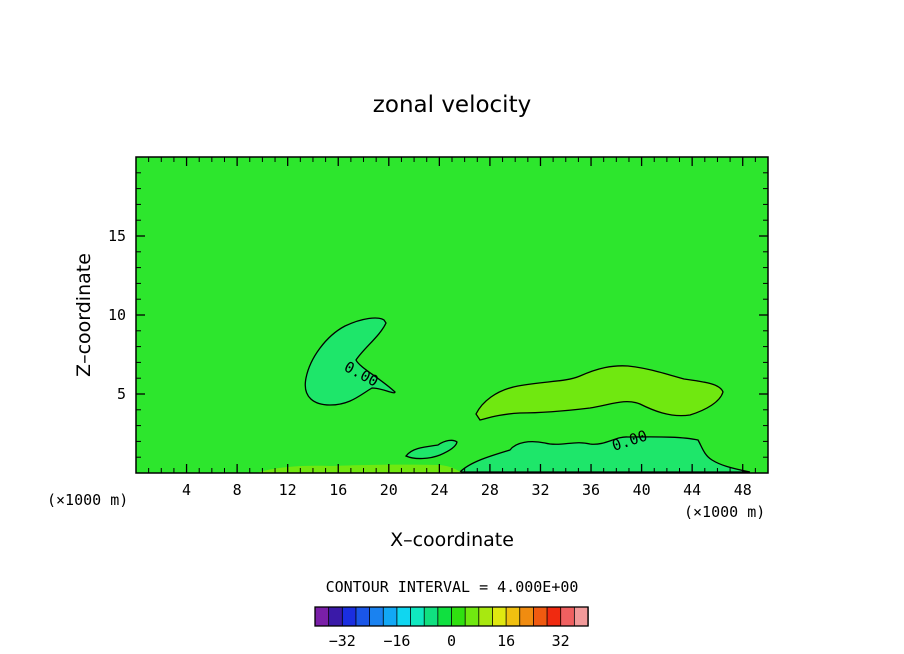  I want to click on x-tick-label: 16, so click(338, 490).